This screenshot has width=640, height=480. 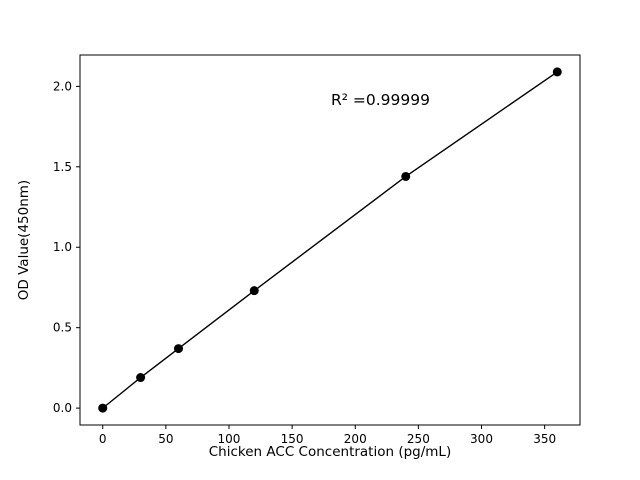 What do you see at coordinates (380, 100) in the screenshot?
I see `r-squared-annotation: R² =0.99999` at bounding box center [380, 100].